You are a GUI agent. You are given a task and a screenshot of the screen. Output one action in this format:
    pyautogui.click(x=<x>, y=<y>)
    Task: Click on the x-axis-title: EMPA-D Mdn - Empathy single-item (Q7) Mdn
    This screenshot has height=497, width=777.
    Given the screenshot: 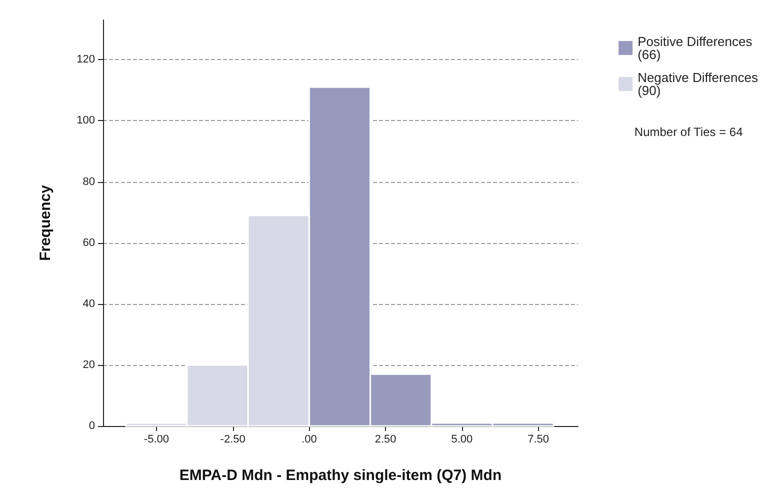 What is the action you would take?
    pyautogui.click(x=340, y=475)
    